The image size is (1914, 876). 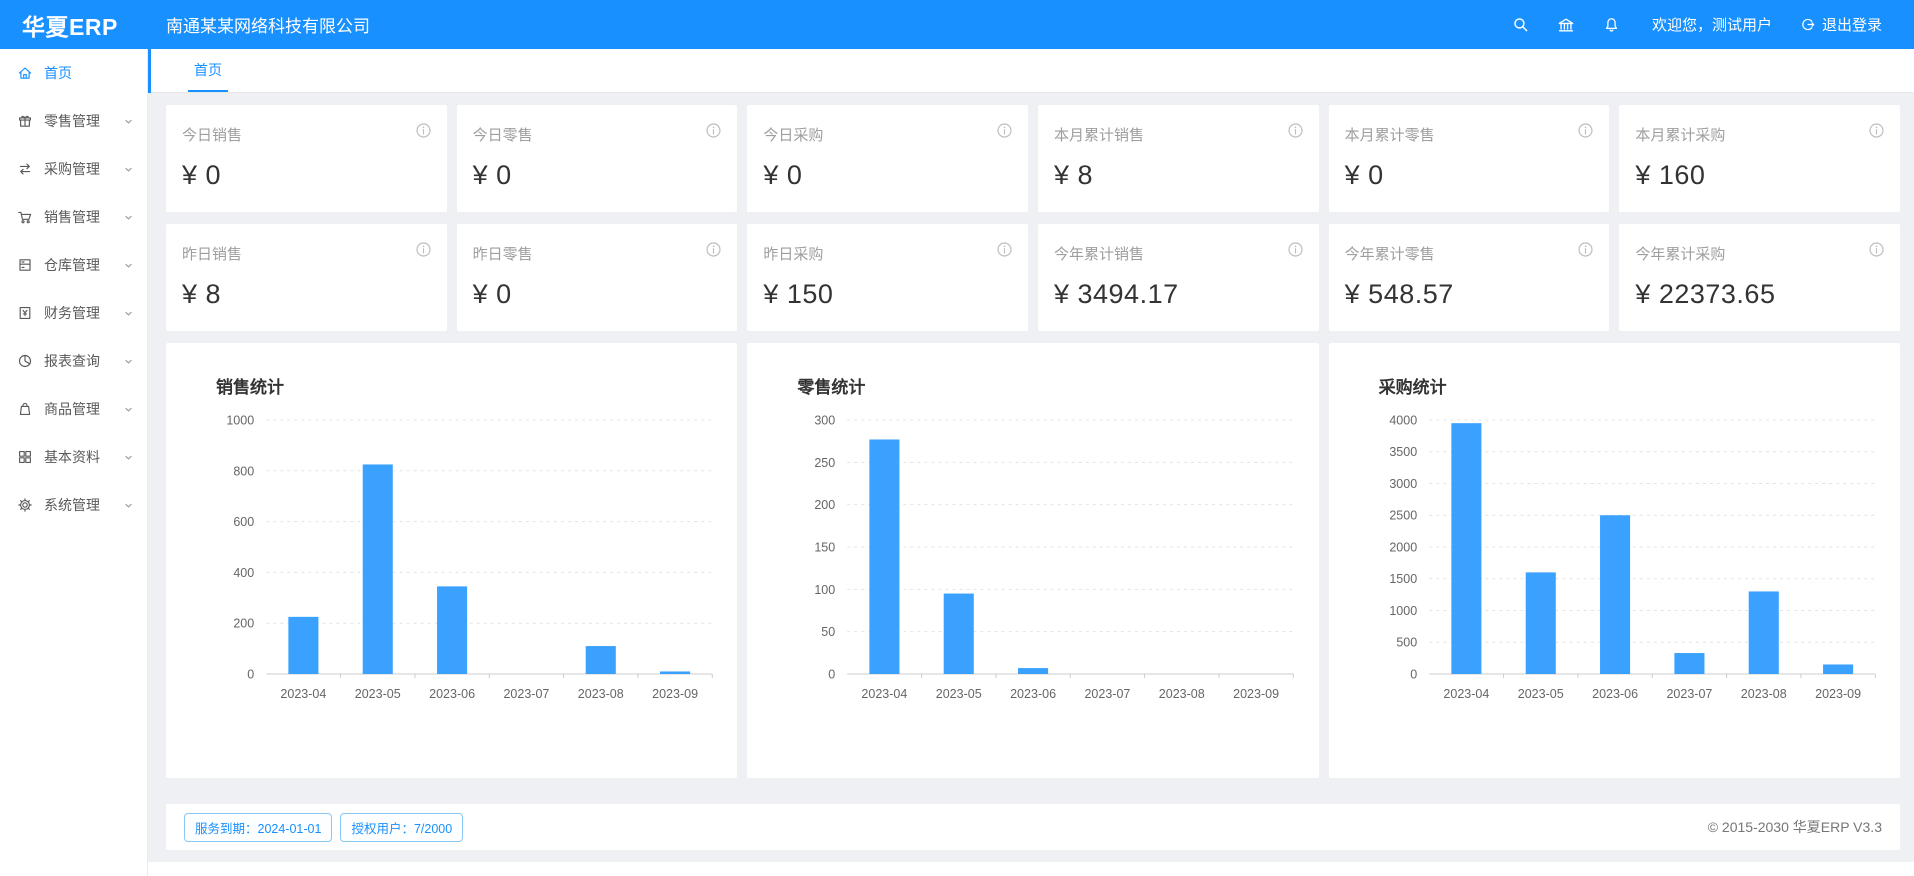 I want to click on sidebar-item-warehouse: 仓库管理, so click(x=73, y=265).